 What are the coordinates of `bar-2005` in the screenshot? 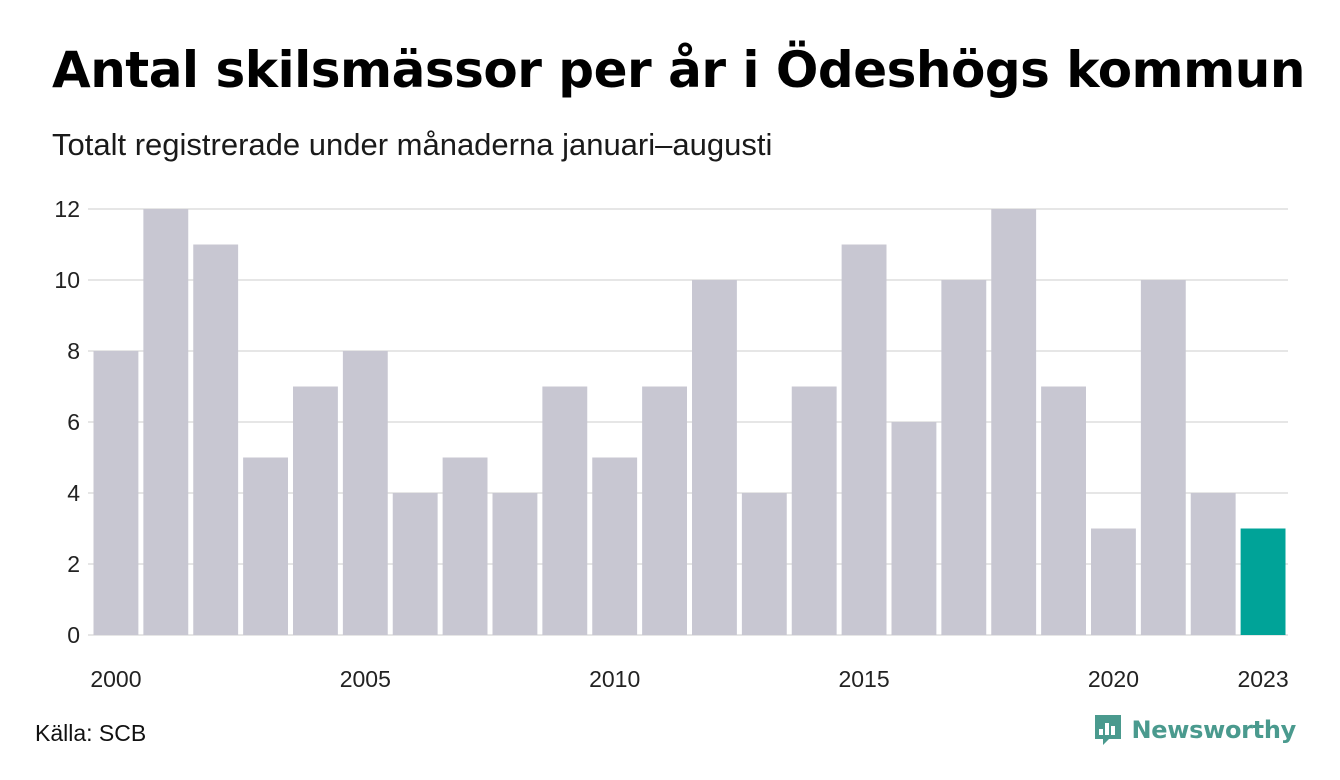 It's located at (365, 493).